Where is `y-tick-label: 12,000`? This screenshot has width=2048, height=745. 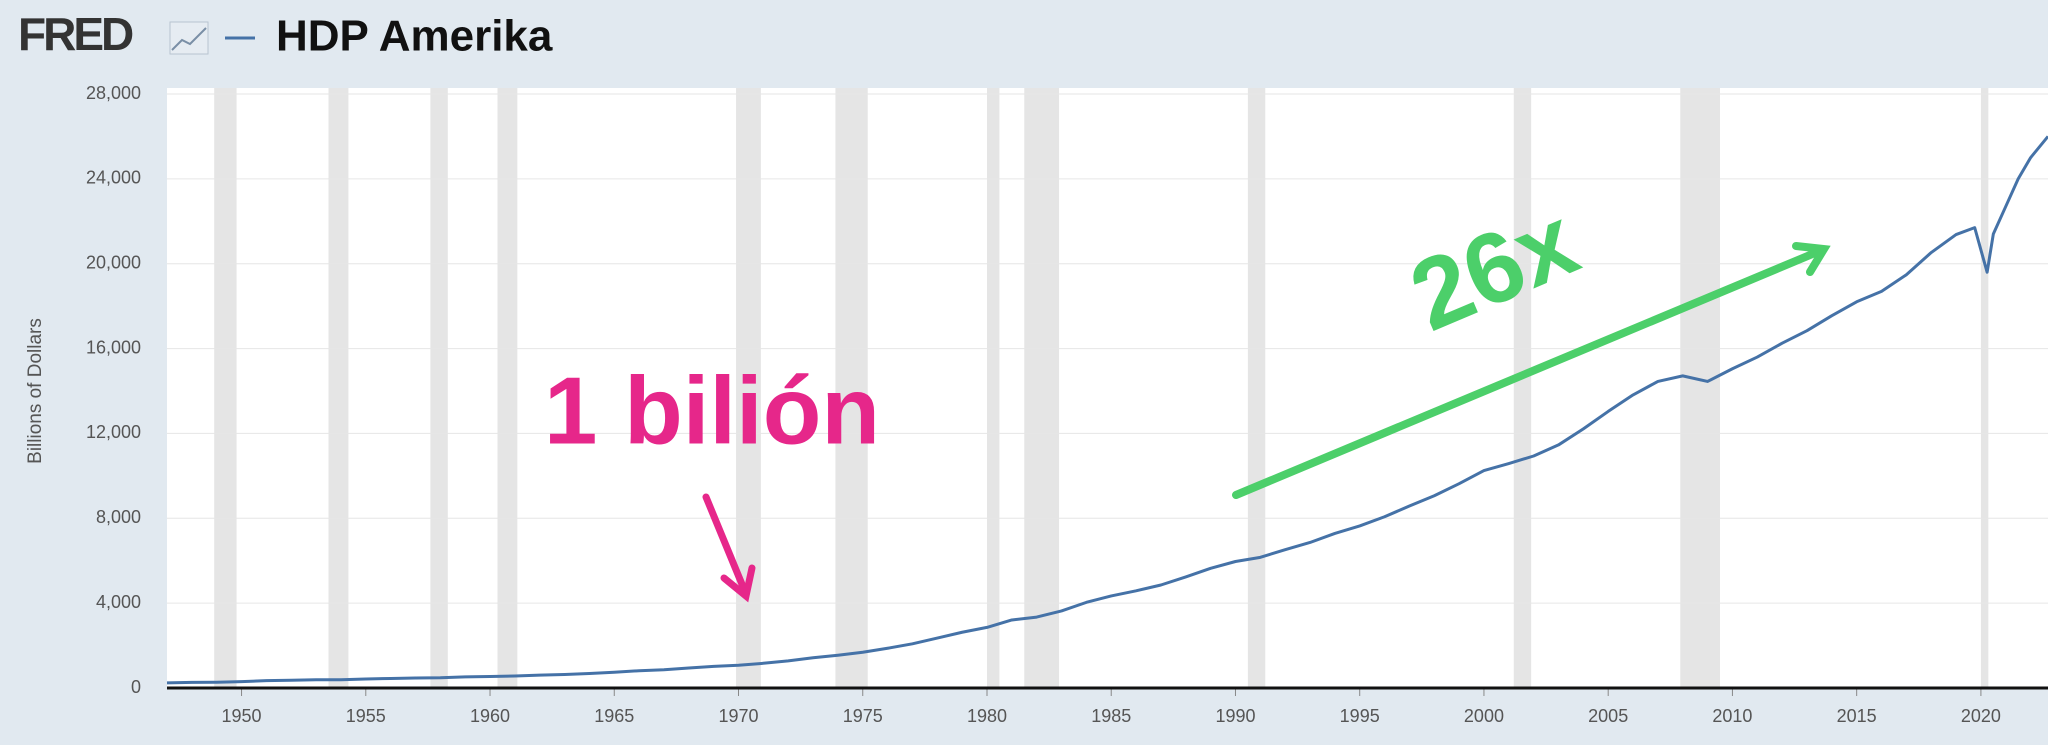 y-tick-label: 12,000 is located at coordinates (113, 432).